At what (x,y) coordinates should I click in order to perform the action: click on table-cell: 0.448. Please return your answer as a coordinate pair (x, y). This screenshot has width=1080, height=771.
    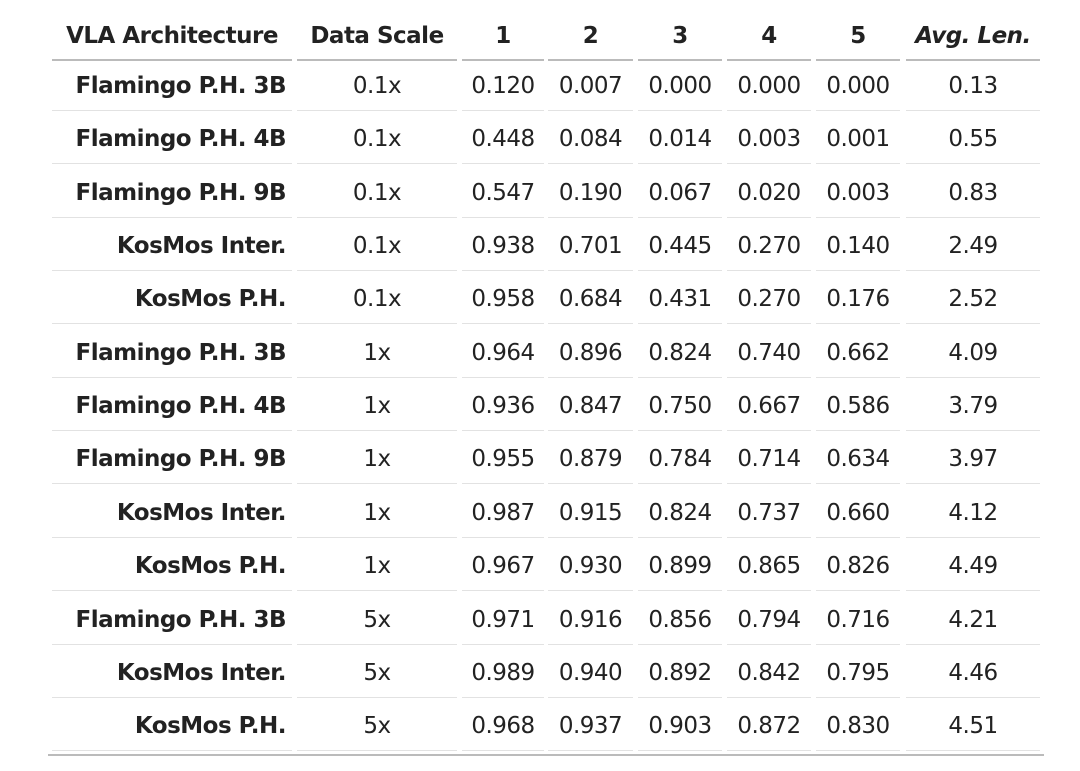
    Looking at the image, I should click on (503, 139).